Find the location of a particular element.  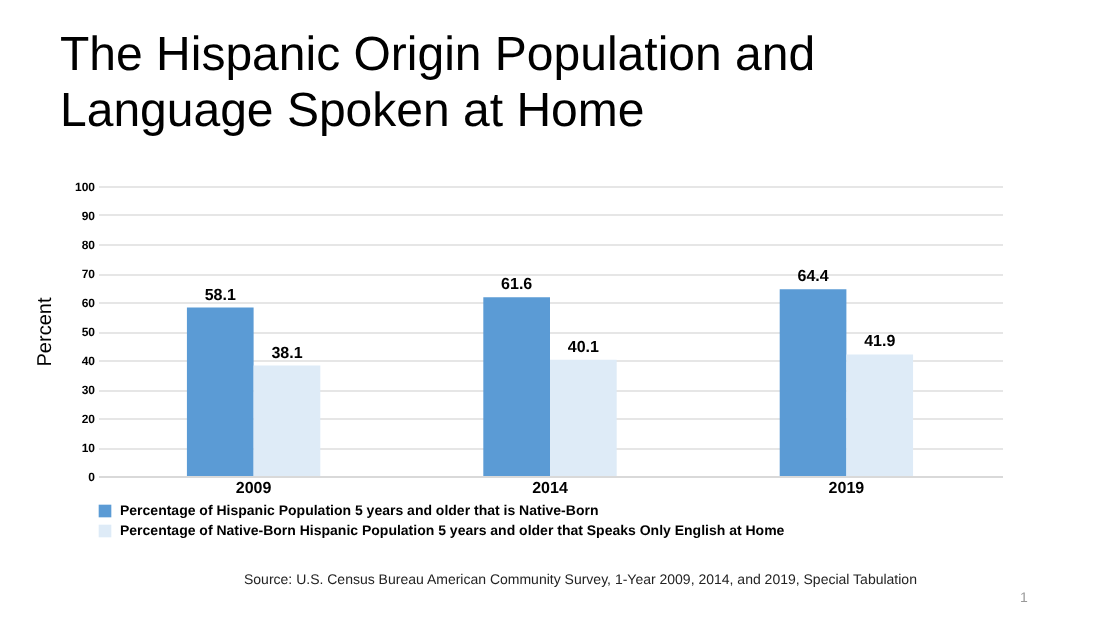

y-axis-title: Percent is located at coordinates (45, 332).